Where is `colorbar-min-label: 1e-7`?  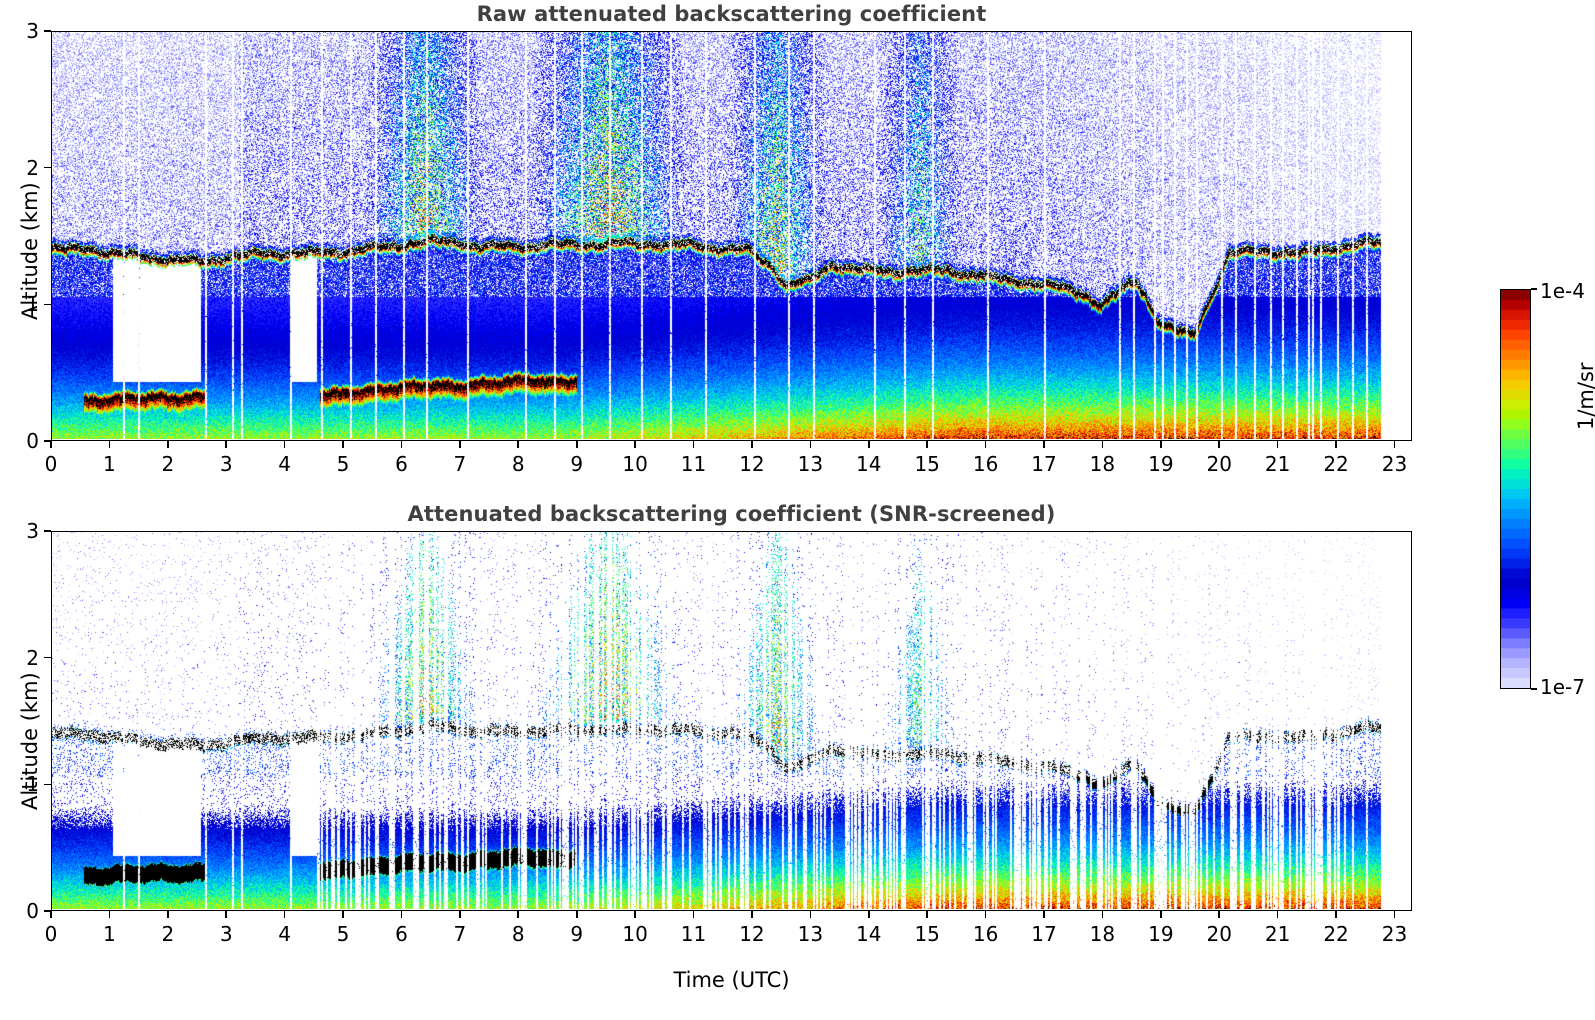
colorbar-min-label: 1e-7 is located at coordinates (1562, 687).